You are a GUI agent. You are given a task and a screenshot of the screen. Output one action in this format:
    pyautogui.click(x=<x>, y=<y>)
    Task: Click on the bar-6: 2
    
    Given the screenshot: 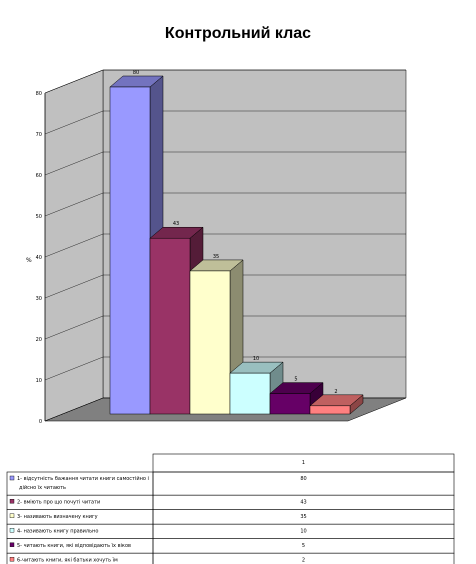 What is the action you would take?
    pyautogui.click(x=336, y=402)
    